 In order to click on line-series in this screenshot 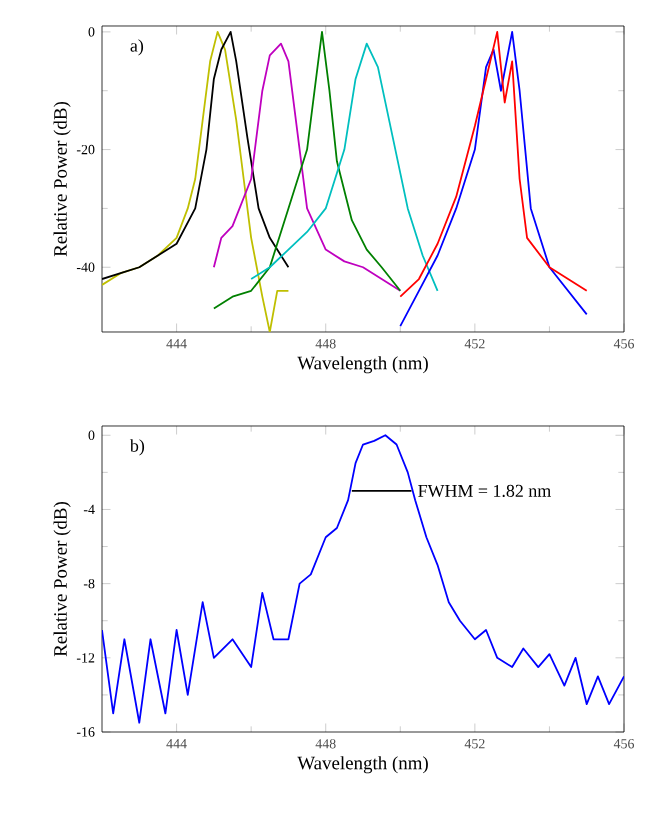, I will do `click(196, 181)`.